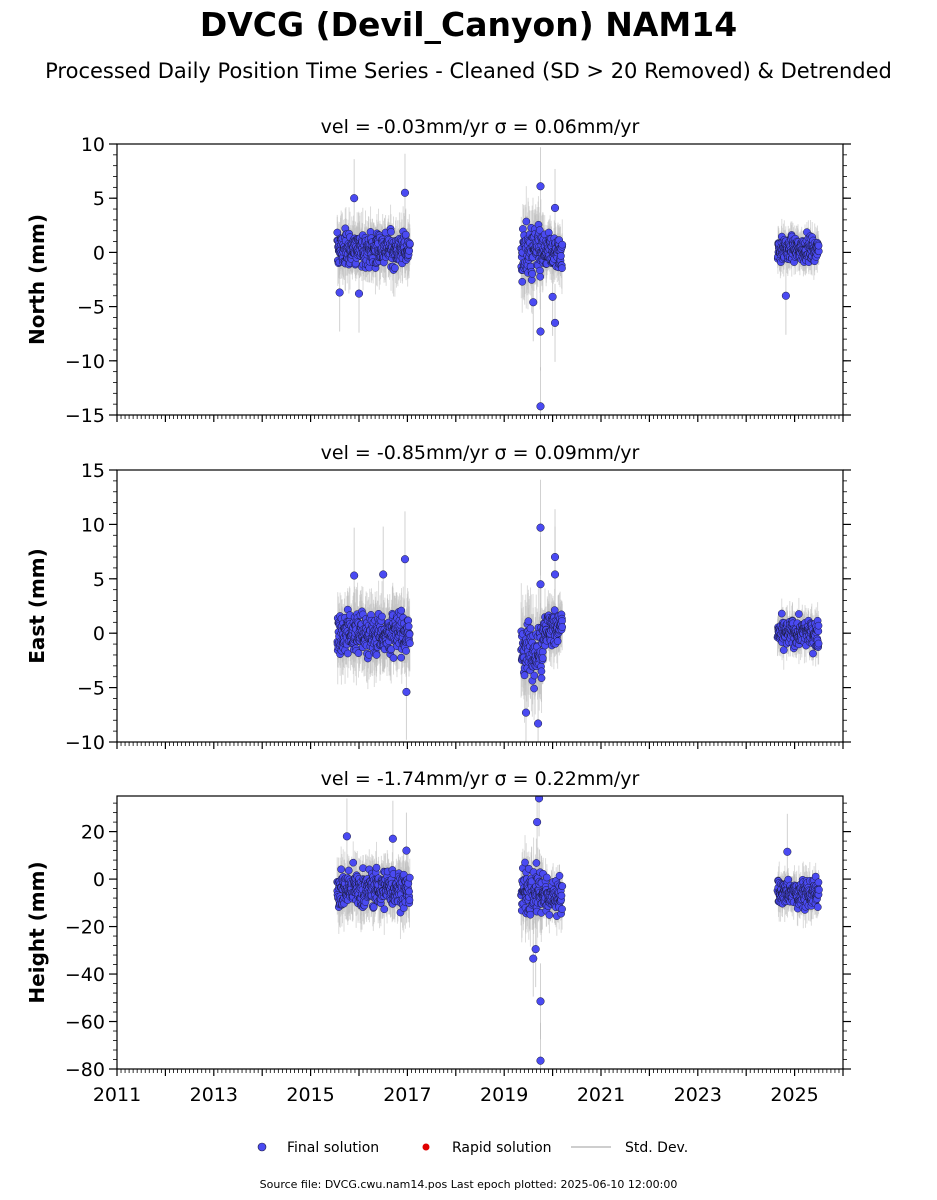 Image resolution: width=937 pixels, height=1200 pixels. What do you see at coordinates (468, 24) in the screenshot?
I see `chart-title: DVCG (Devil_Canyon) NAM14` at bounding box center [468, 24].